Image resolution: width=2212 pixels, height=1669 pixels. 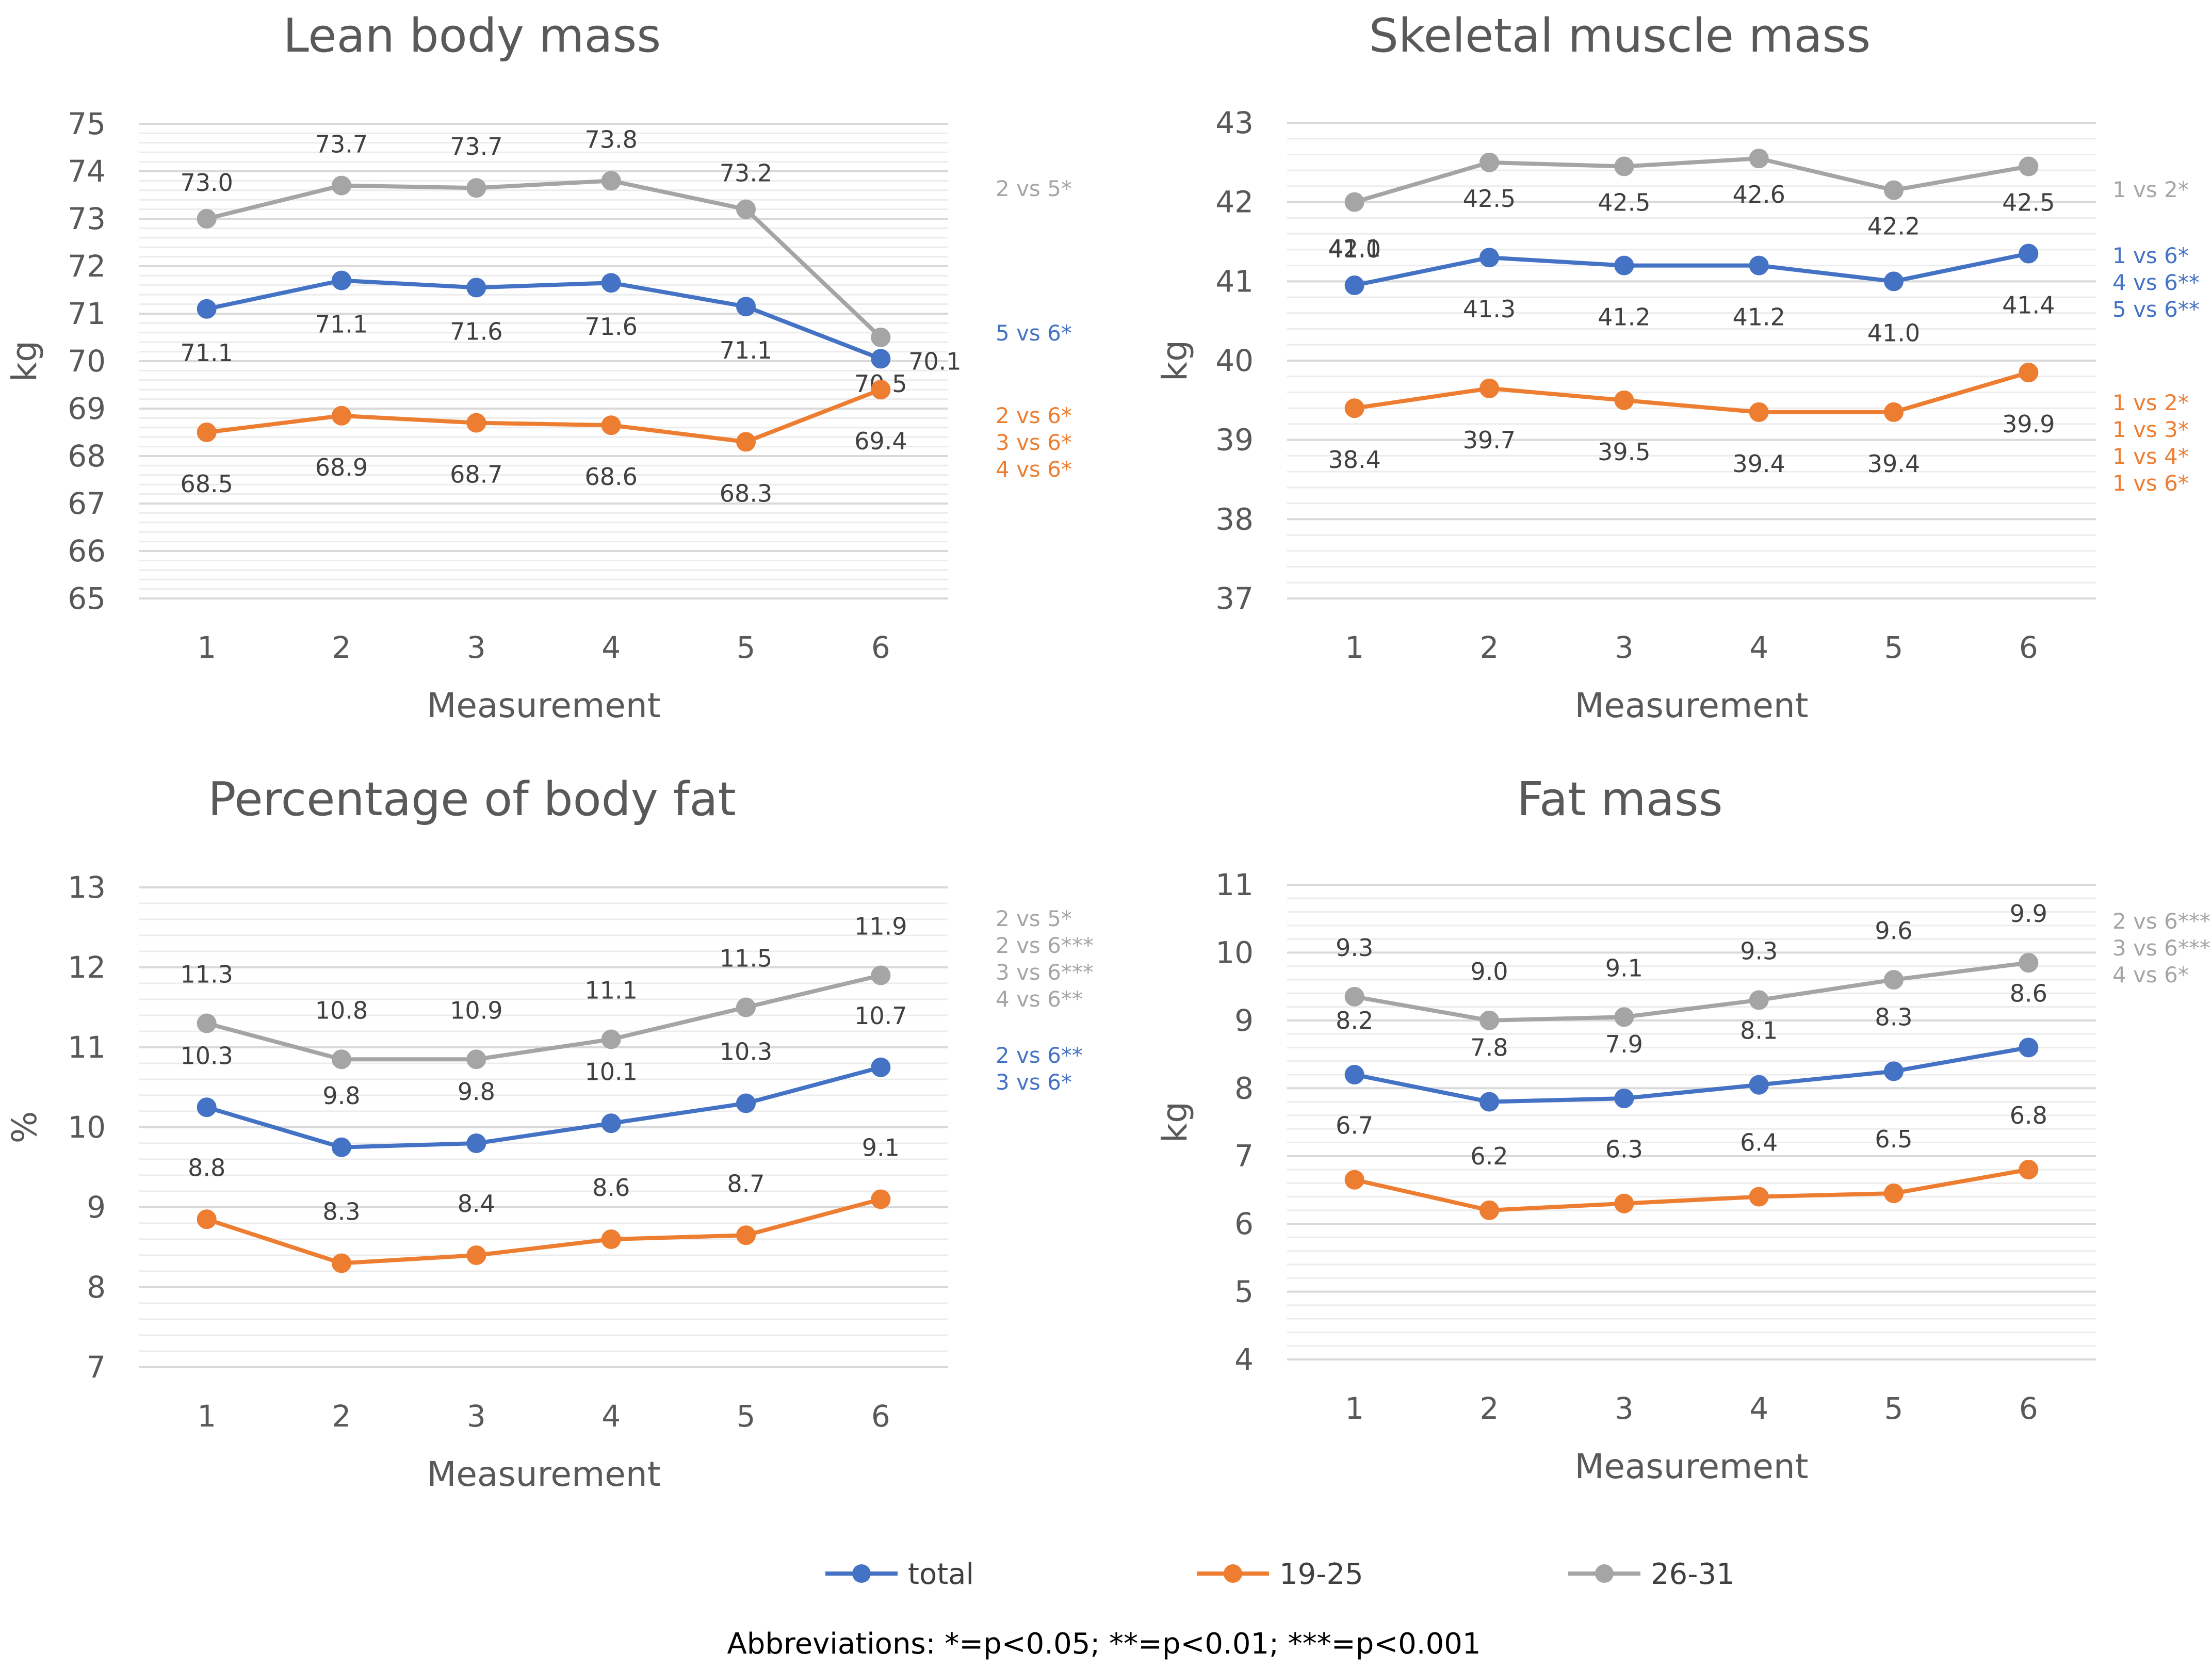 I want to click on chart-title: Fat mass, so click(x=1619, y=799).